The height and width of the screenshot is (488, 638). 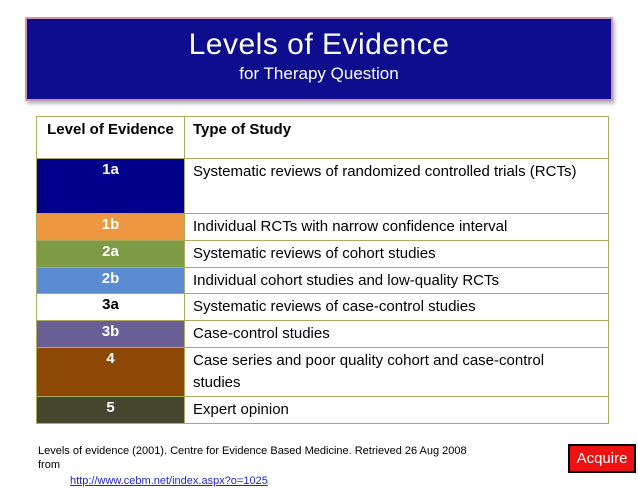 What do you see at coordinates (396, 253) in the screenshot?
I see `study-cell-2a: Systematic reviews of cohort studies` at bounding box center [396, 253].